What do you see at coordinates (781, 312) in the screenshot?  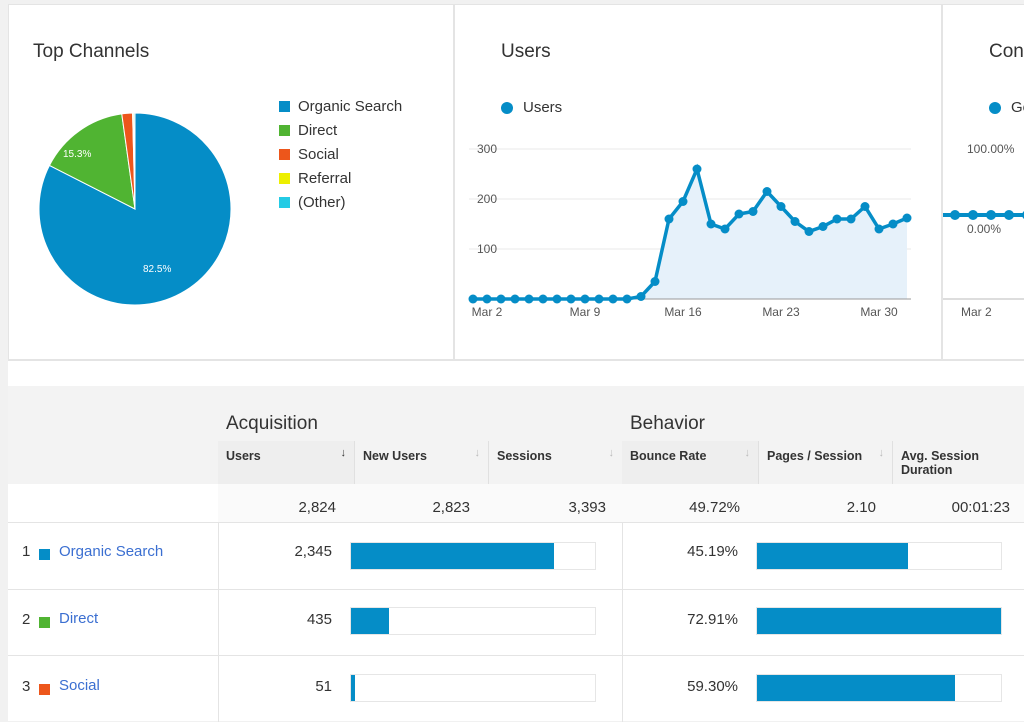 I see `x-tick-label: Mar 23` at bounding box center [781, 312].